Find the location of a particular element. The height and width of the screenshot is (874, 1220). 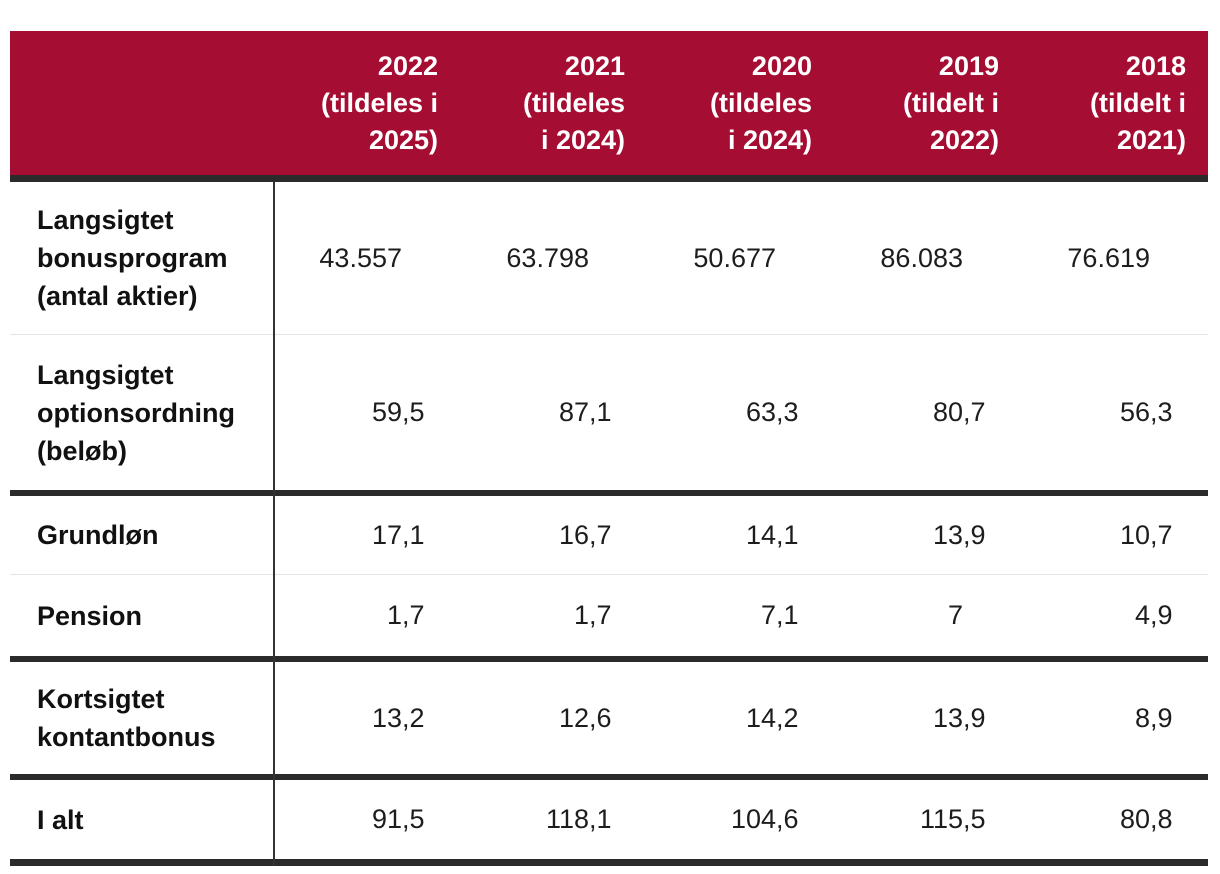

row-label-pension: Pension is located at coordinates (141, 618).